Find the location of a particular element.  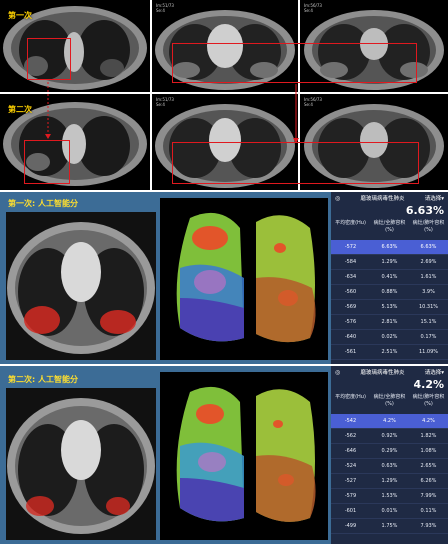

table-row: -542 4.2% 4.2% is located at coordinates (389, 421).